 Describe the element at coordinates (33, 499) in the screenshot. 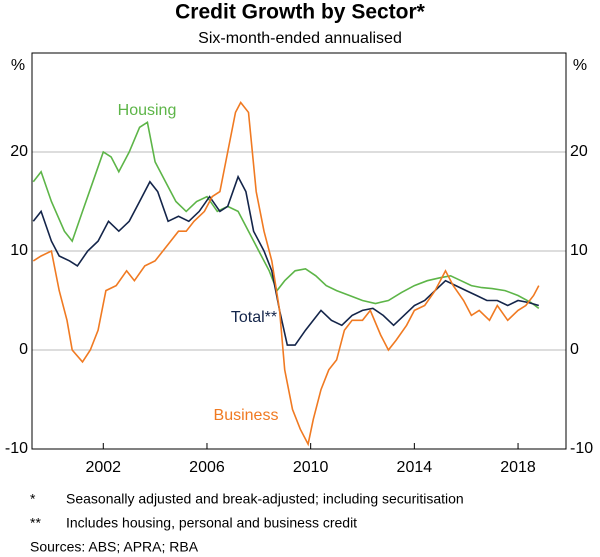

I see `note-marker: *` at that location.